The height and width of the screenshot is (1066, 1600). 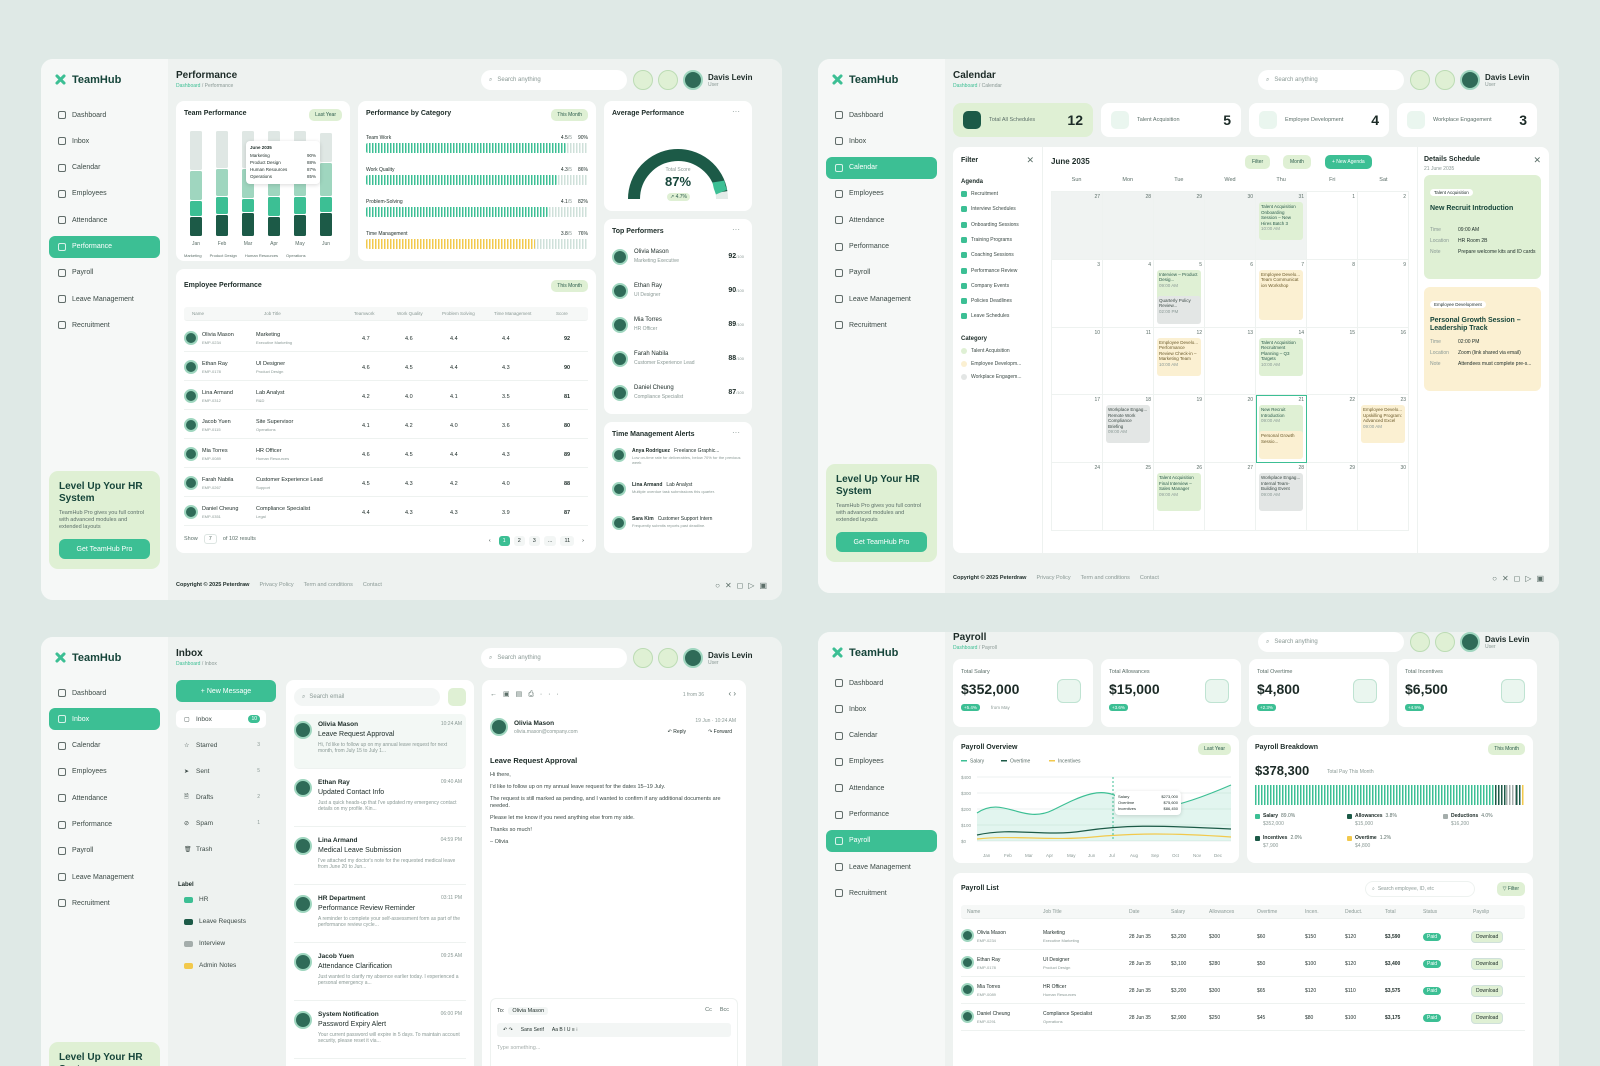 I want to click on employee-search-input: ⌕ Search employee, ID, etc, so click(x=1420, y=889).